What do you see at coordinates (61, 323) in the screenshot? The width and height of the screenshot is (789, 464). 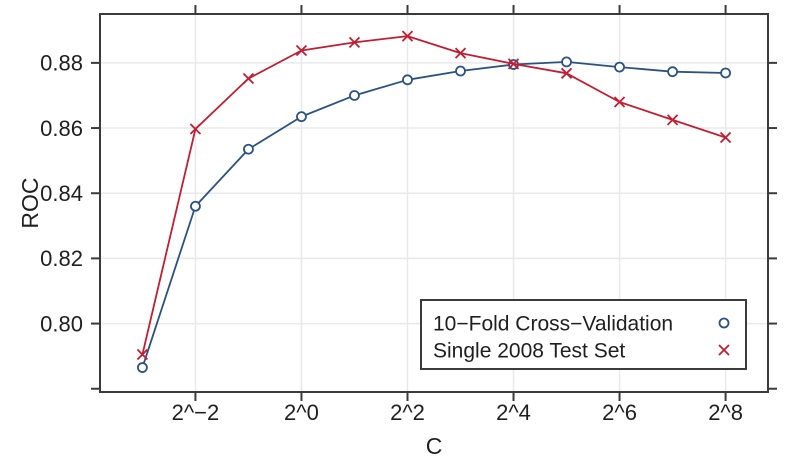 I see `y-tick-label: 0.80` at bounding box center [61, 323].